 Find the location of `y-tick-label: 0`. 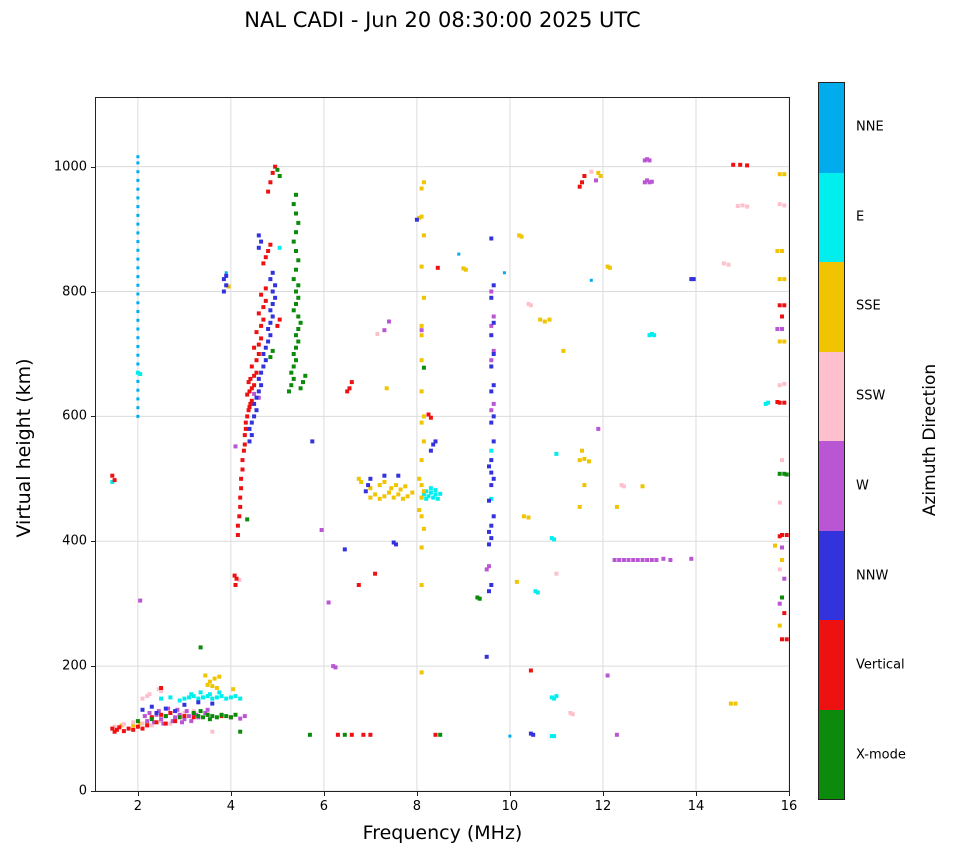

y-tick-label: 0 is located at coordinates (82, 791).